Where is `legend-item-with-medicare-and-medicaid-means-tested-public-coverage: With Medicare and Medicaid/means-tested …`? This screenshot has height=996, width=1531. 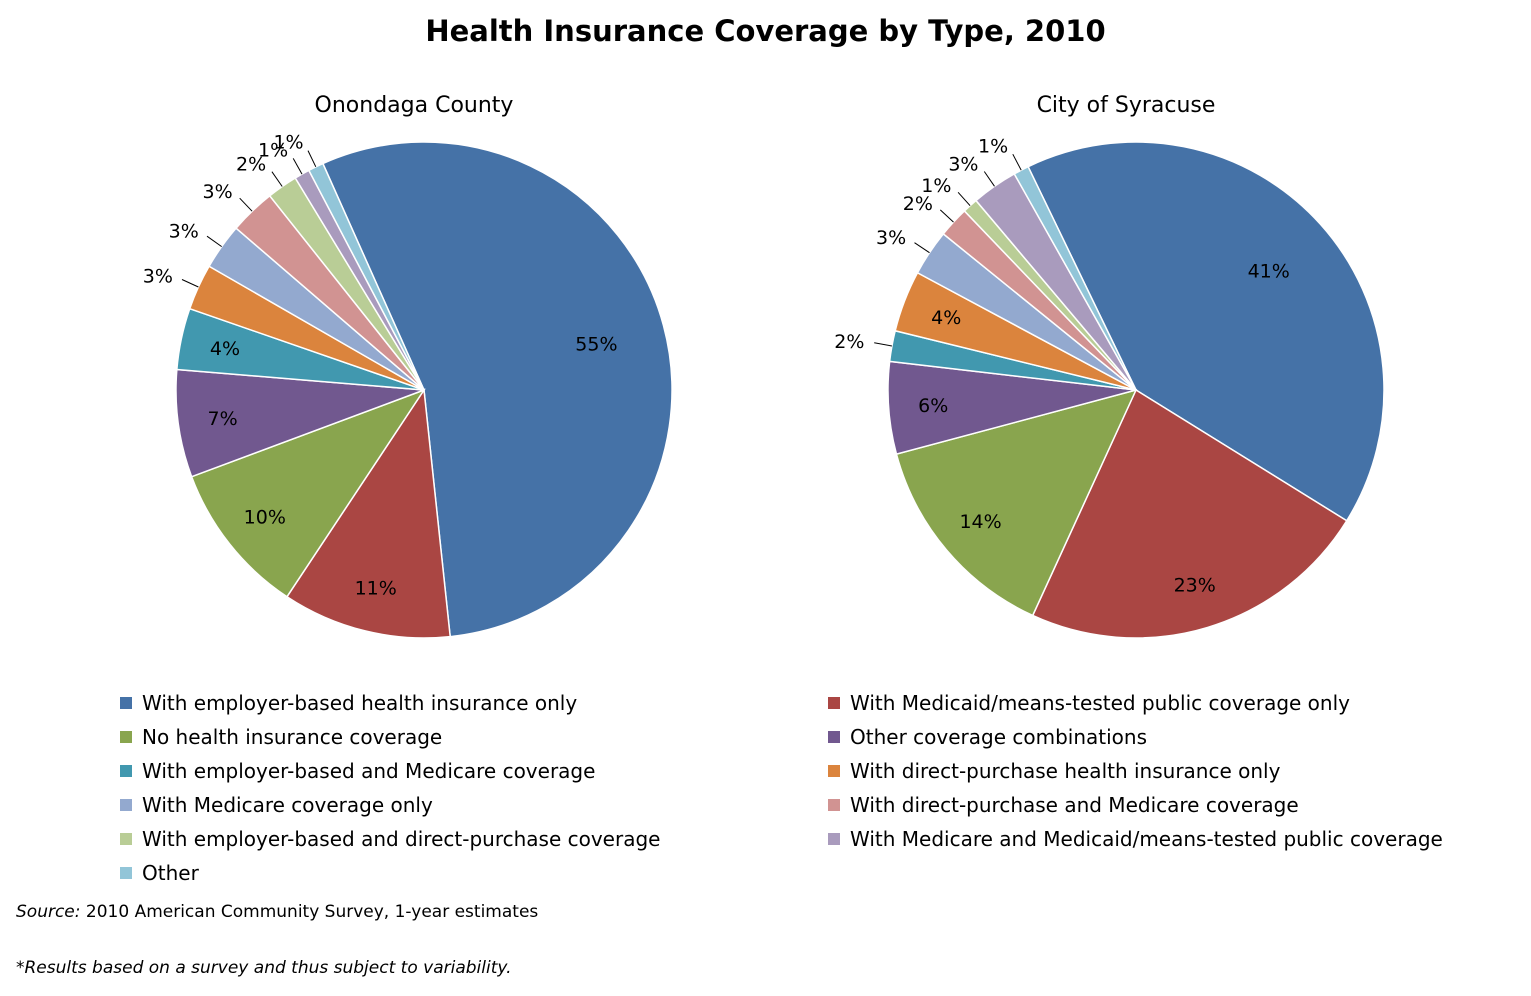
legend-item-with-medicare-and-medicaid-means-tested-public-coverage: With Medicare and Medicaid/means-tested … is located at coordinates (1135, 839).